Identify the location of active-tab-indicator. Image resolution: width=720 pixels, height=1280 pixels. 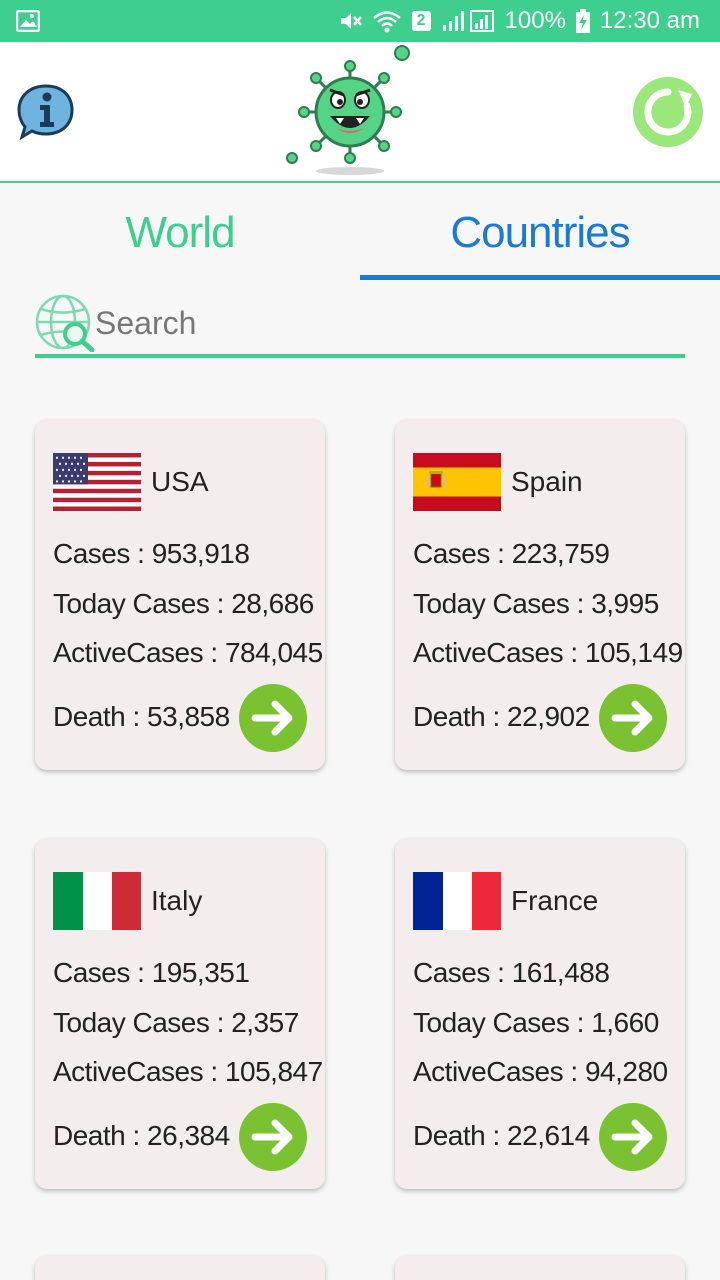
(540, 277).